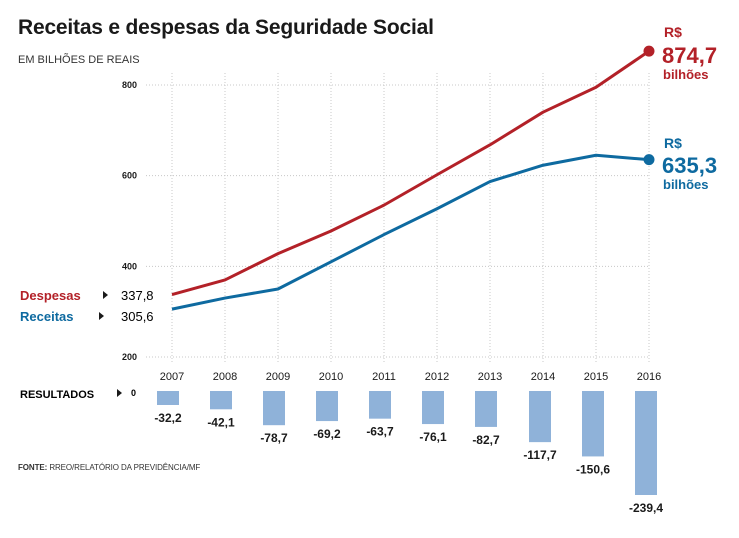 Image resolution: width=739 pixels, height=538 pixels. Describe the element at coordinates (686, 184) in the screenshot. I see `end-label-receitas-unit: bilhões` at that location.